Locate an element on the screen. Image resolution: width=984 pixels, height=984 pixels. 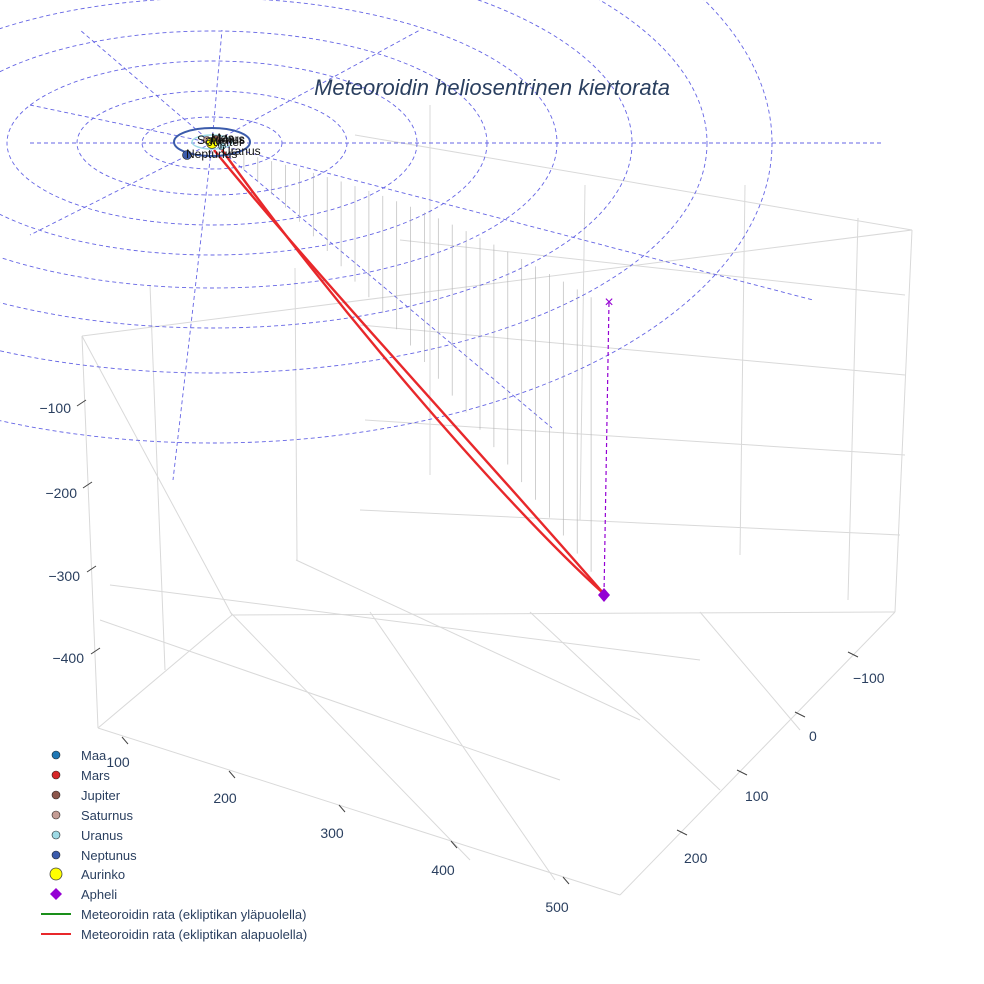
y-axis-tick-label: 100 is located at coordinates (757, 796).